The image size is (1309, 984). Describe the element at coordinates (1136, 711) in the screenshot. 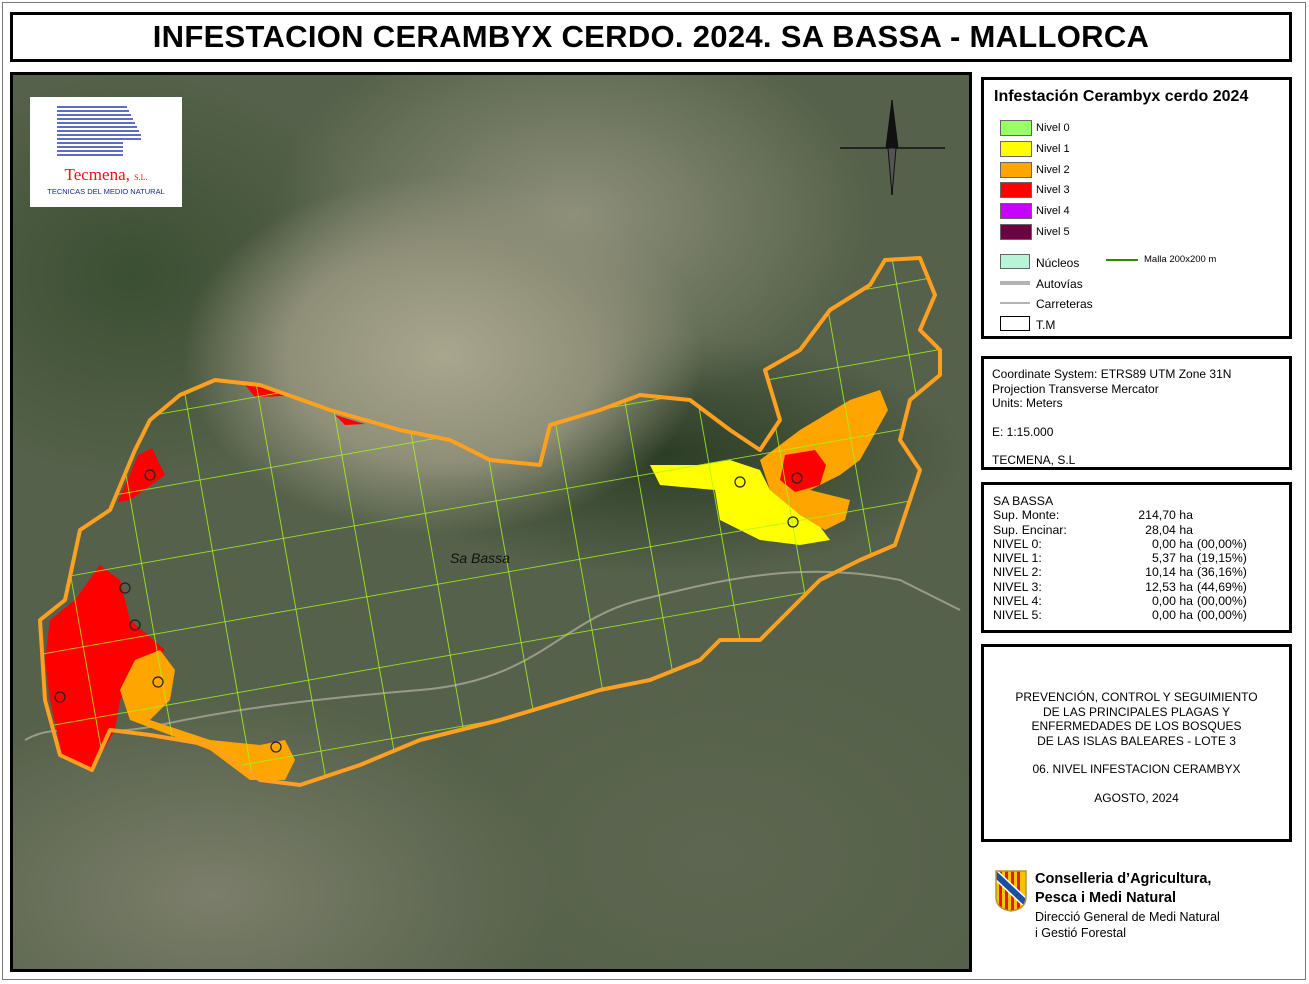

I see `project-line: DE LAS PRINCIPALES PLAGAS Y` at that location.